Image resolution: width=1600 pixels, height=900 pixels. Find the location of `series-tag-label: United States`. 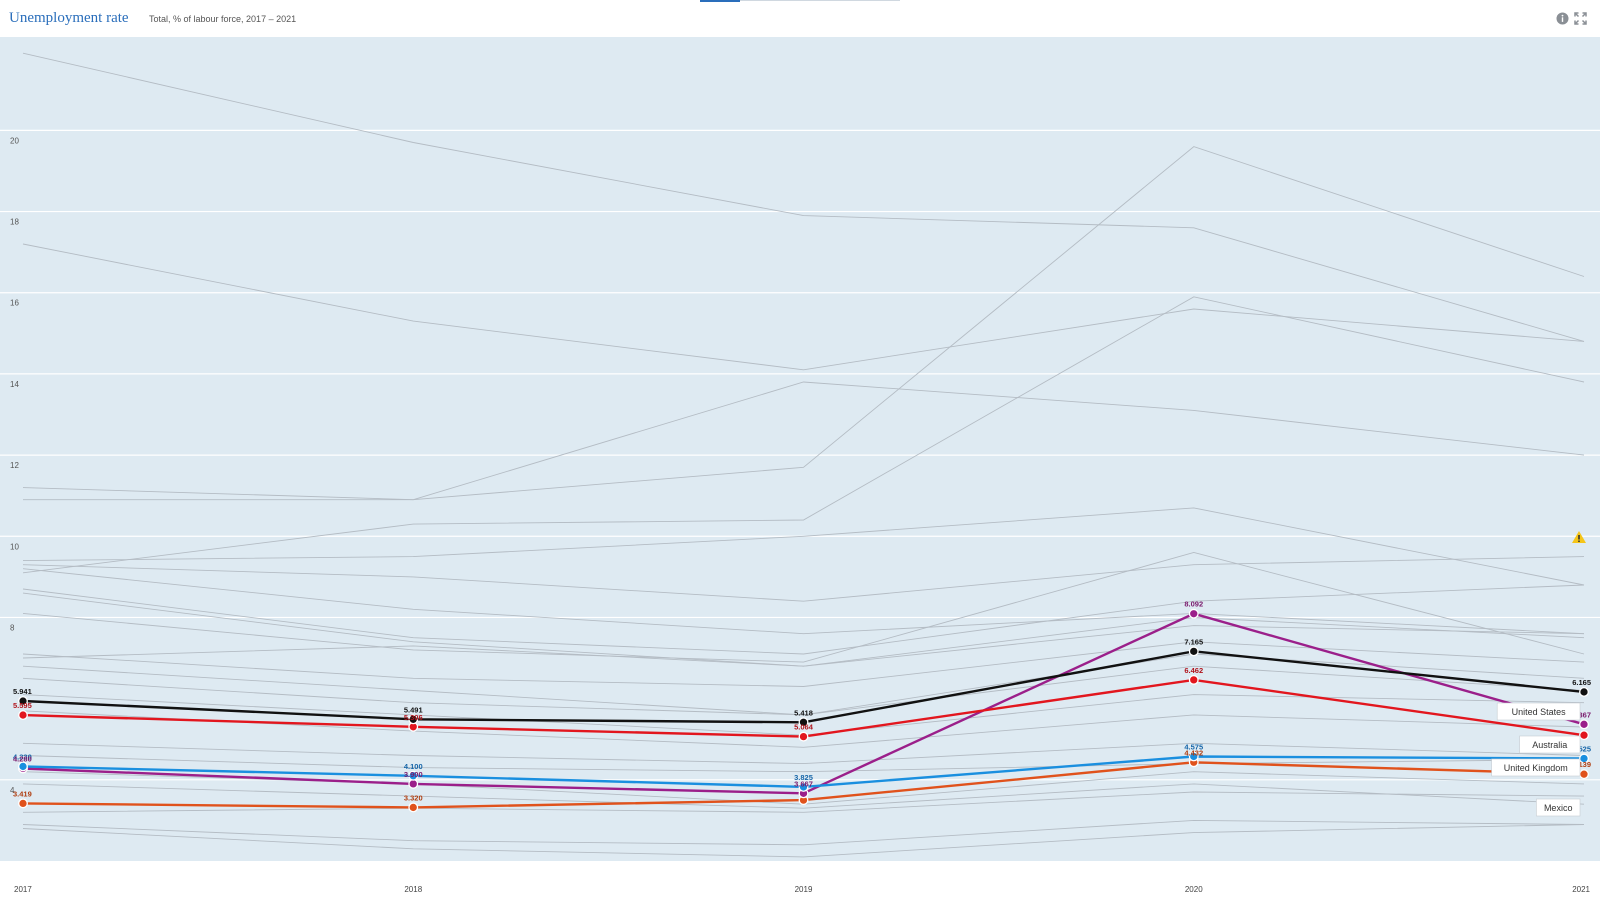

series-tag-label: United States is located at coordinates (1539, 712).